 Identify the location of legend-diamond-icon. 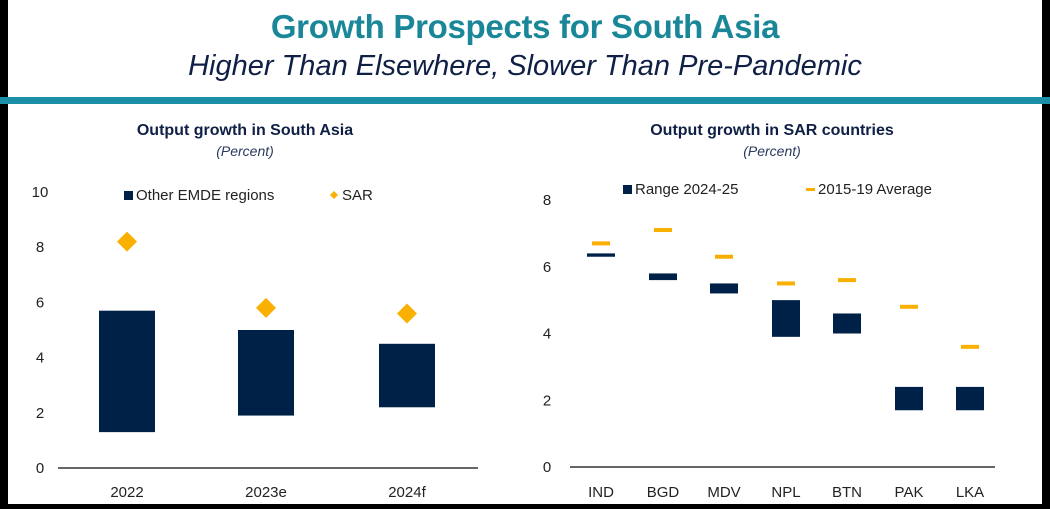
(334, 195).